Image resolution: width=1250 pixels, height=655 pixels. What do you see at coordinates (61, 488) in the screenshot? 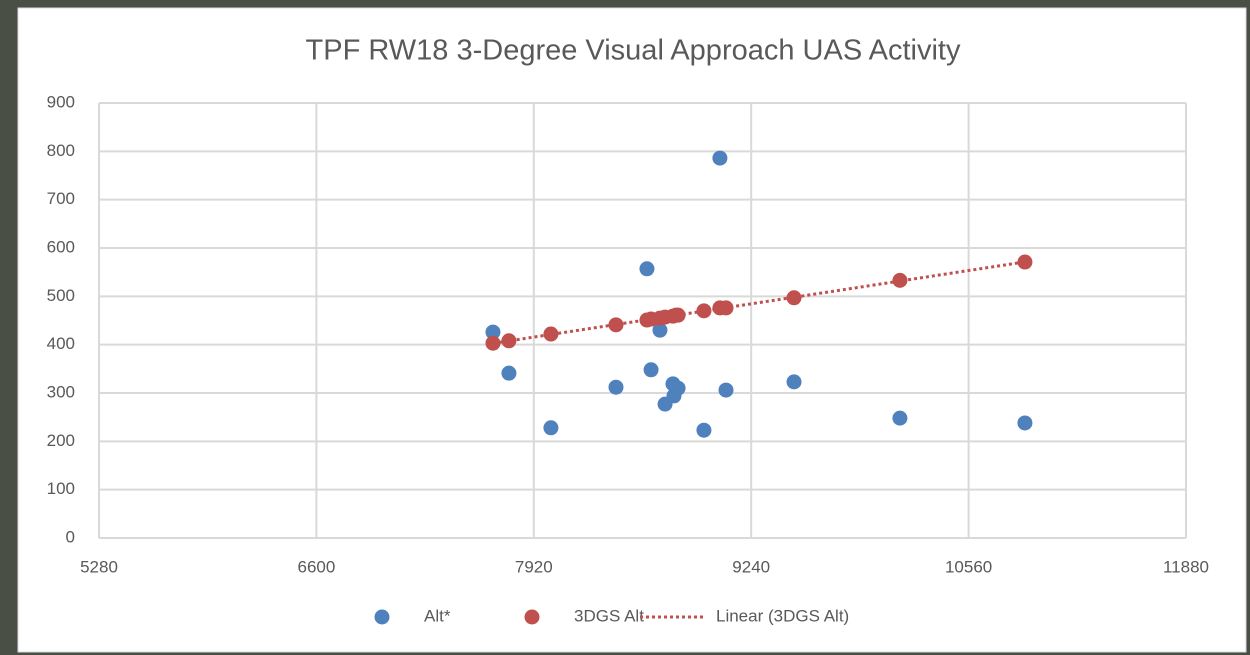
I see `y-tick-label: 100` at bounding box center [61, 488].